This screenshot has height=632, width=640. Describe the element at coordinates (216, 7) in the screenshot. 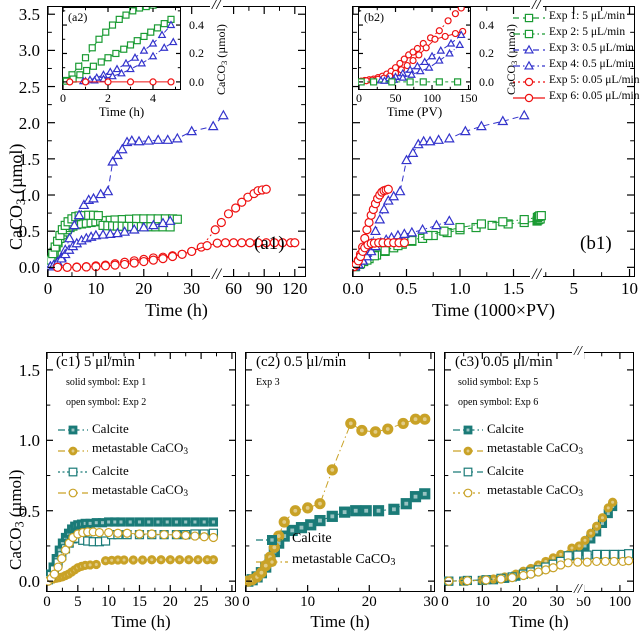

I see `a1-axis-break: //` at that location.